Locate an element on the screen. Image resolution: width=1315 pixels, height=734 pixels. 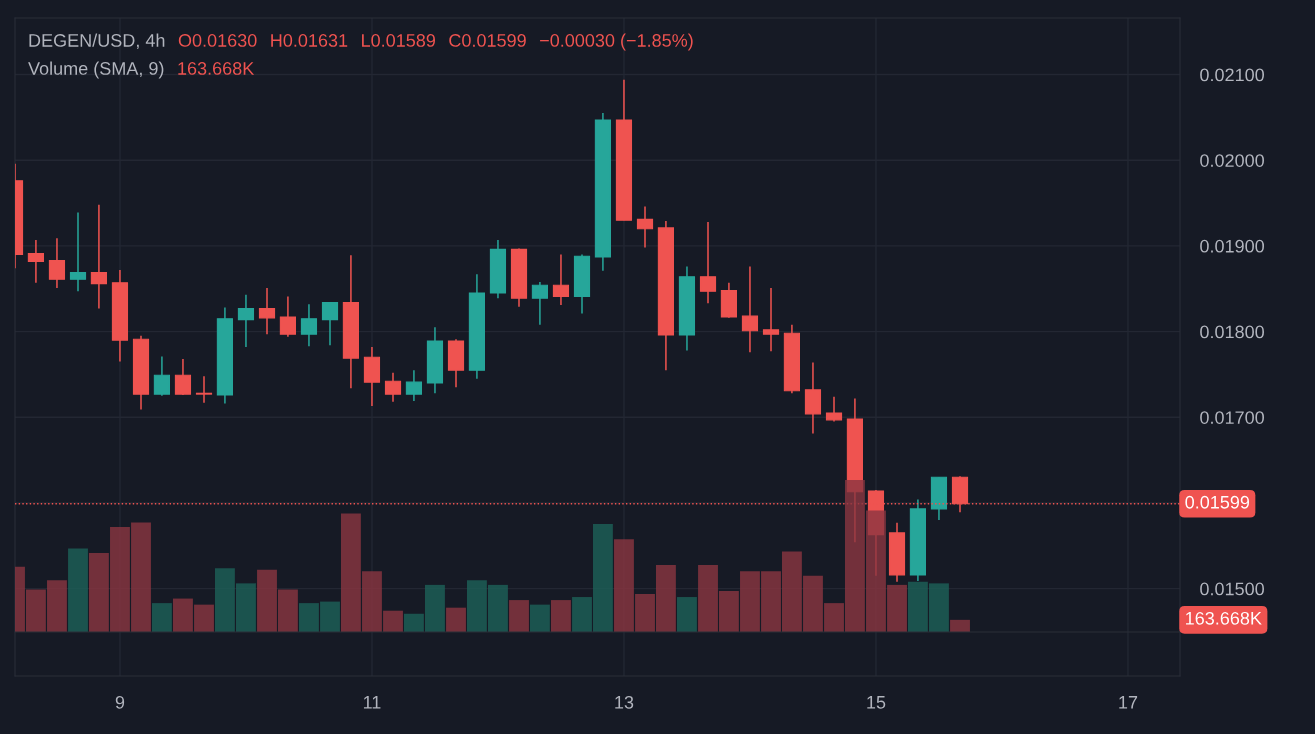
x-tick-label: 17 is located at coordinates (1128, 702).